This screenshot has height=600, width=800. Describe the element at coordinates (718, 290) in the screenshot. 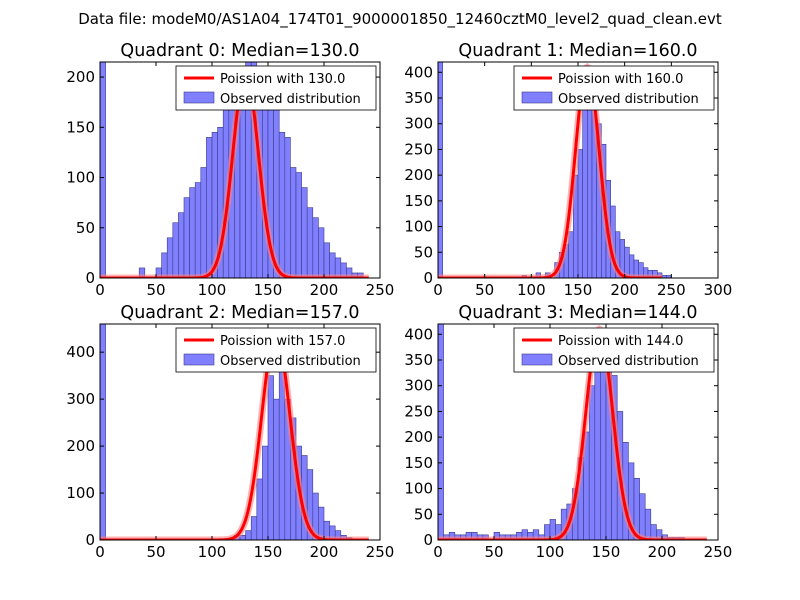

I see `x-tick-label: 300` at that location.